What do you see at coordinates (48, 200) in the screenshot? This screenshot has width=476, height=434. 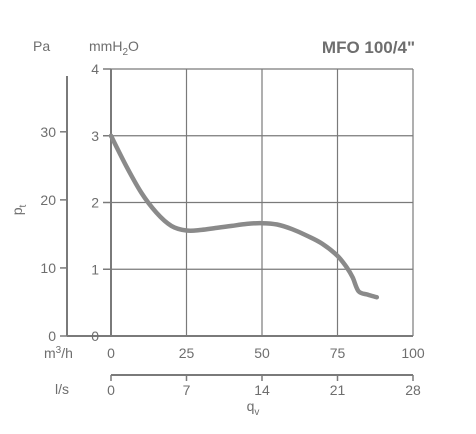 I see `tick-label-pa-20: 20` at bounding box center [48, 200].